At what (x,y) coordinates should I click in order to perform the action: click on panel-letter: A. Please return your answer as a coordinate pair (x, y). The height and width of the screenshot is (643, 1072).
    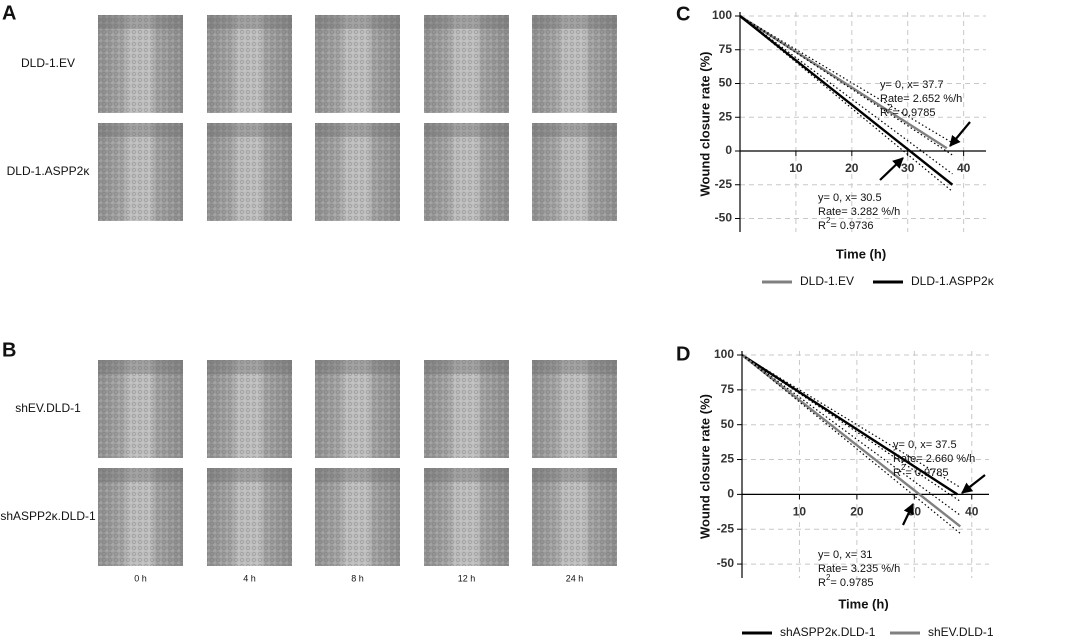
    Looking at the image, I should click on (9, 13).